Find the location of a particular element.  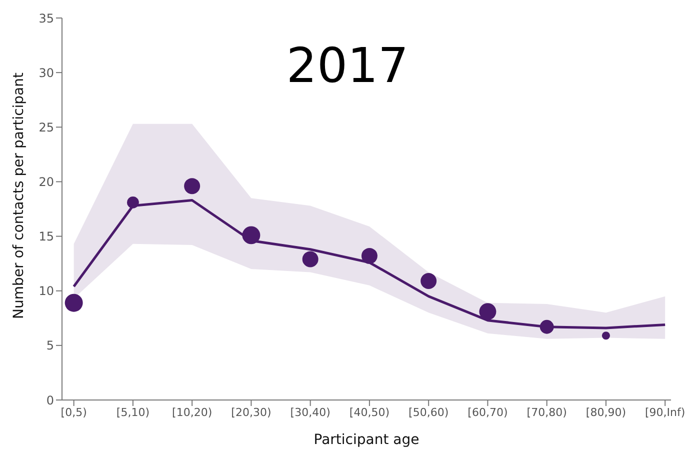

chart-title: 2017 is located at coordinates (347, 66).